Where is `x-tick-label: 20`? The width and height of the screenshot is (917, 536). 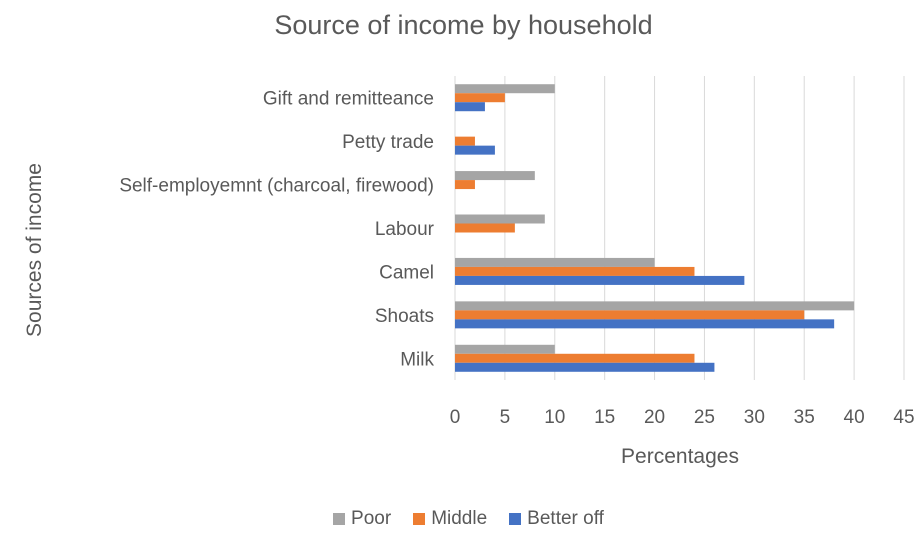
x-tick-label: 20 is located at coordinates (654, 417).